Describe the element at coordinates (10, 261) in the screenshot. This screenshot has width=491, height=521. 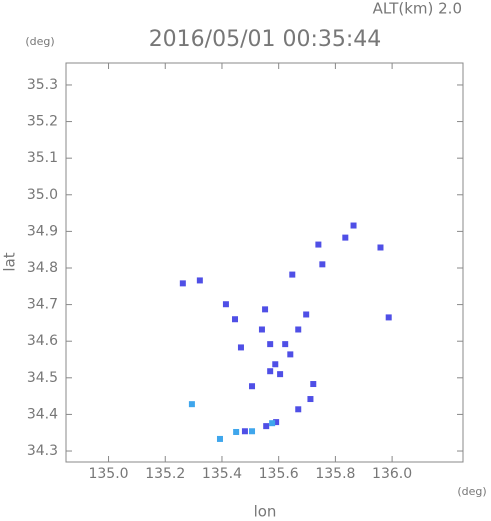
I see `y-axis-label: lat` at that location.